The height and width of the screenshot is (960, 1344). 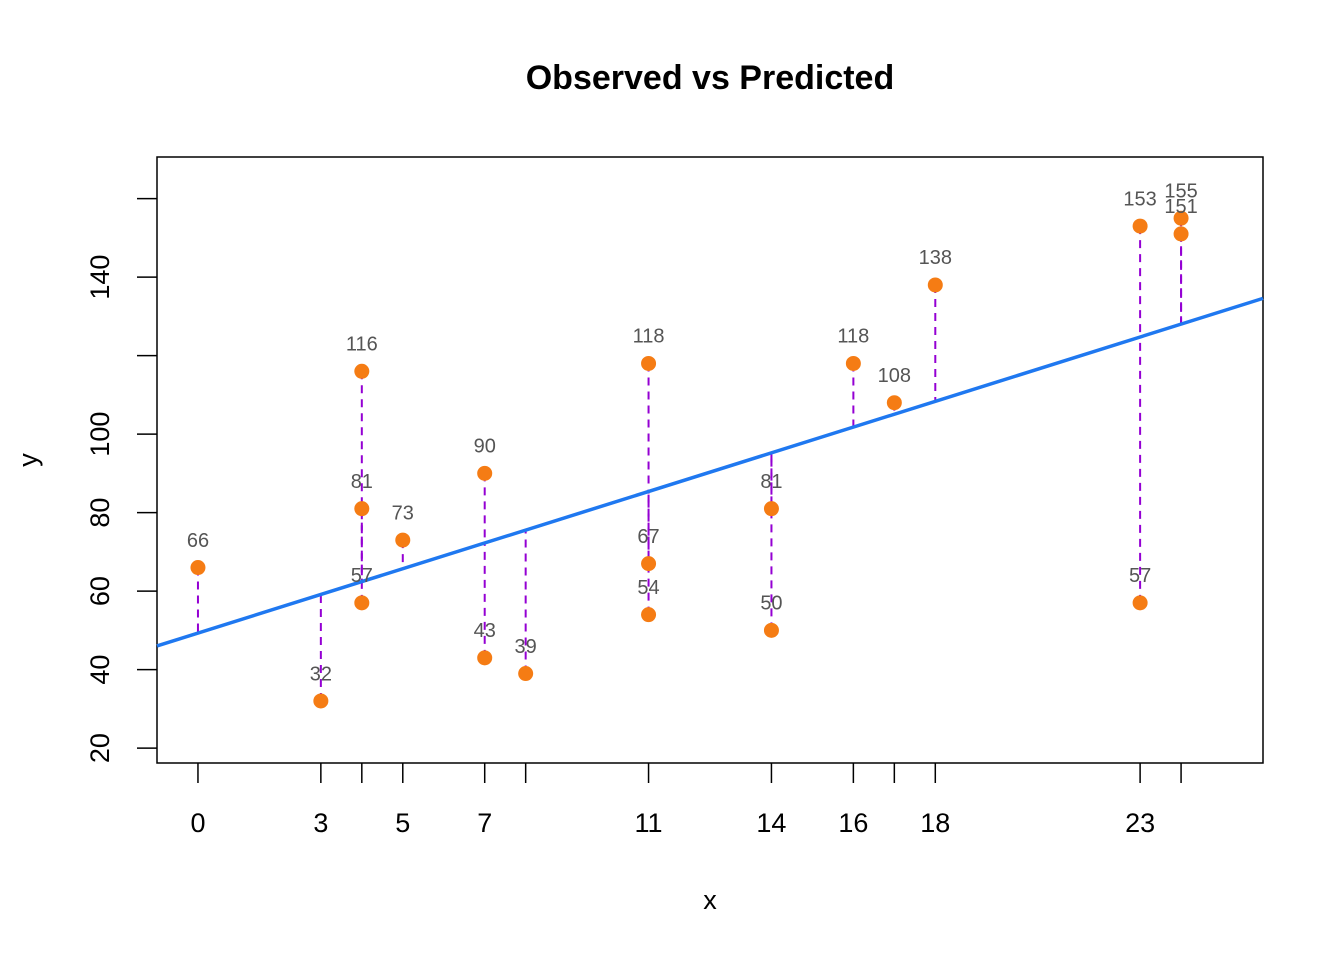 What do you see at coordinates (649, 823) in the screenshot?
I see `x-tick-label: 11` at bounding box center [649, 823].